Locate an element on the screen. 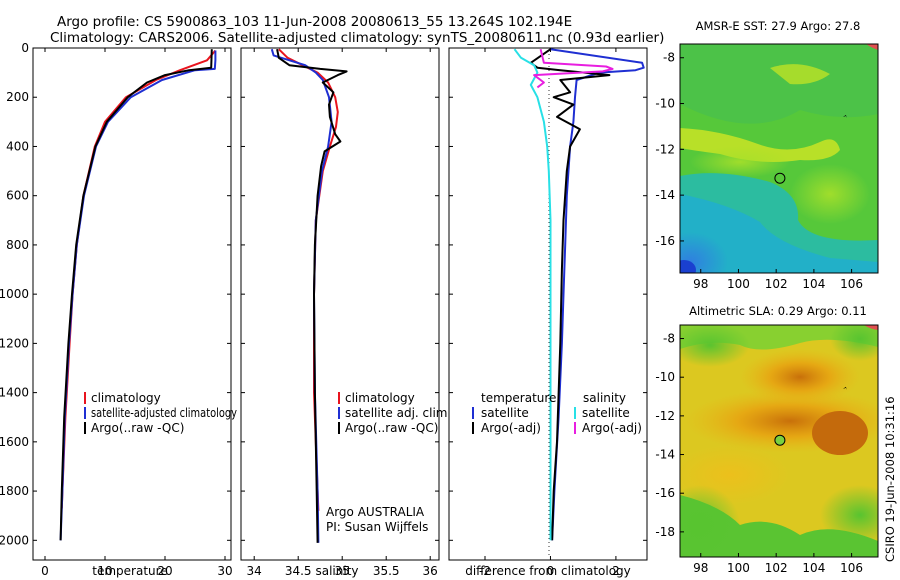  sst-lat-tick-label: -12 is located at coordinates (665, 149).